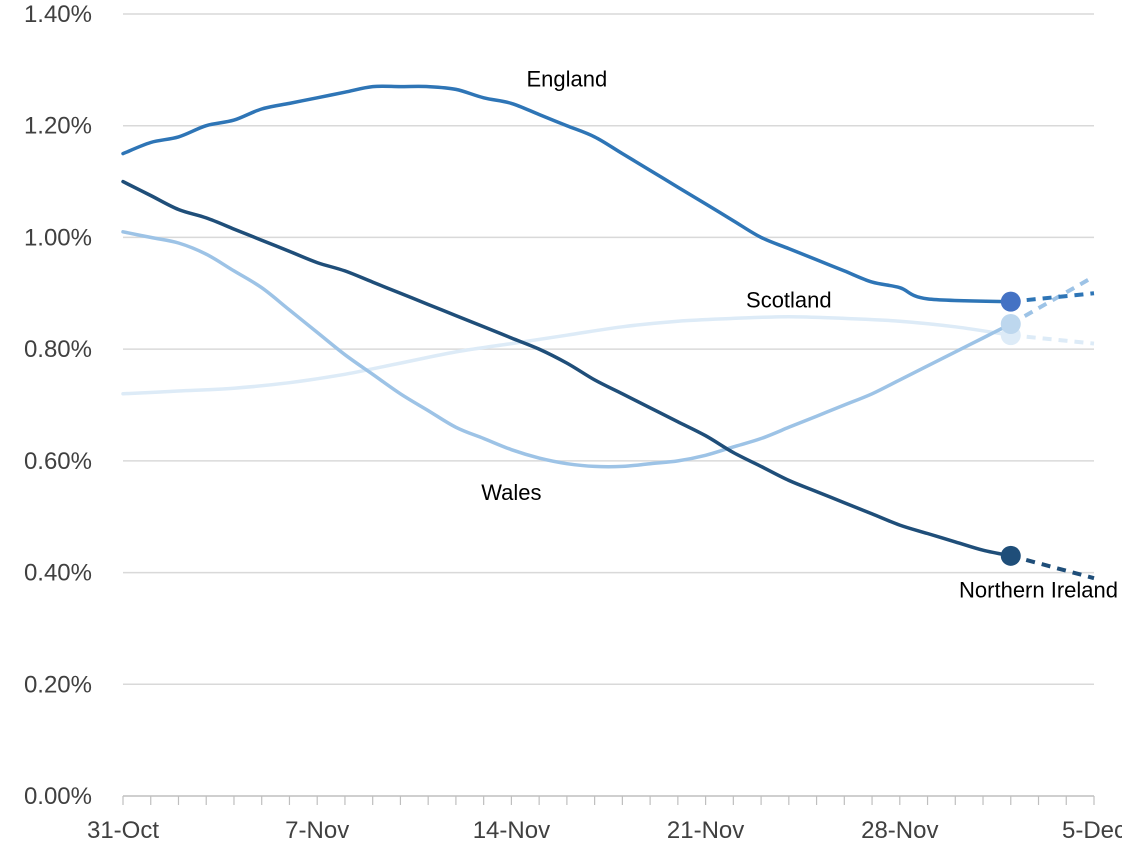 The image size is (1122, 851). I want to click on y-axis: 0.00% 0.20% 0.40% 0.60% 0.80% 1.00% 1.20% 1.40%, so click(58, 405).